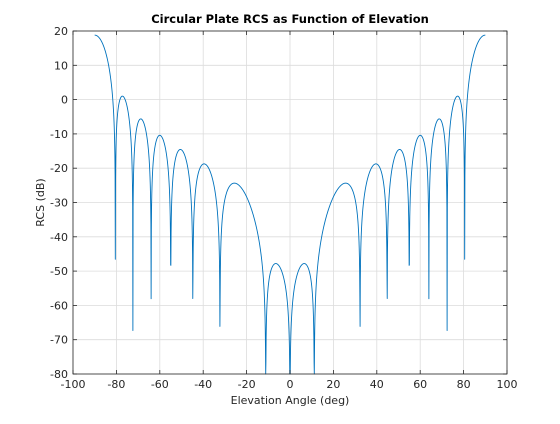 This screenshot has height=424, width=560. Describe the element at coordinates (64, 100) in the screenshot. I see `y-tick-label: 0` at that location.